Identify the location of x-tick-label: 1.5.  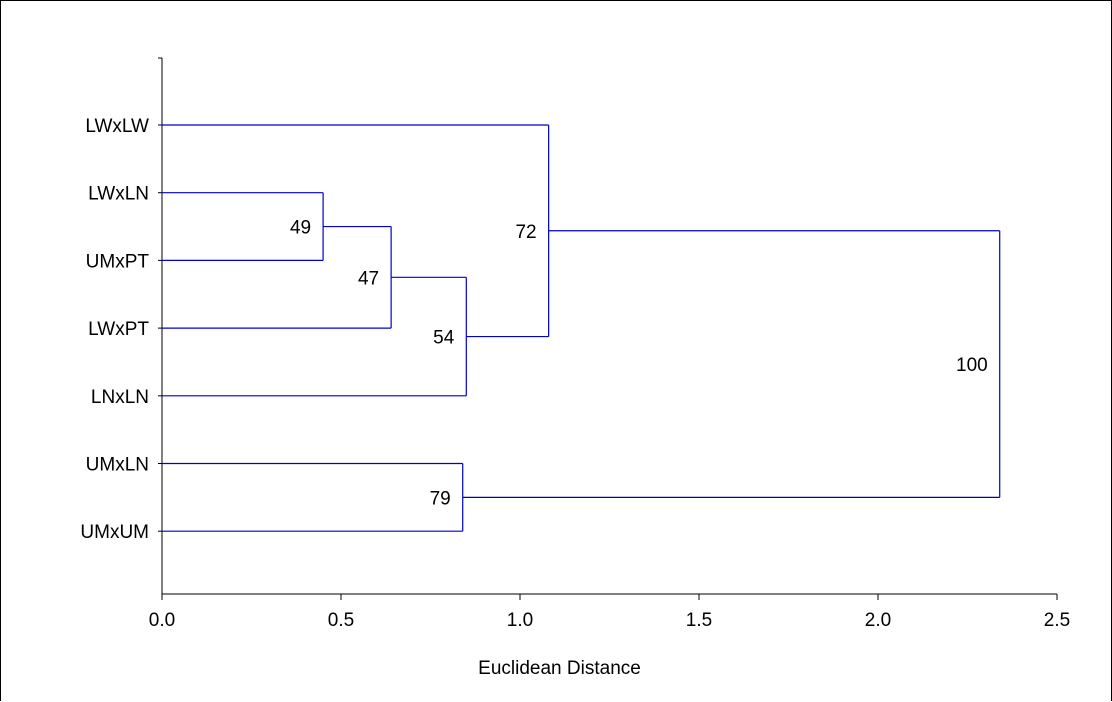
(699, 620).